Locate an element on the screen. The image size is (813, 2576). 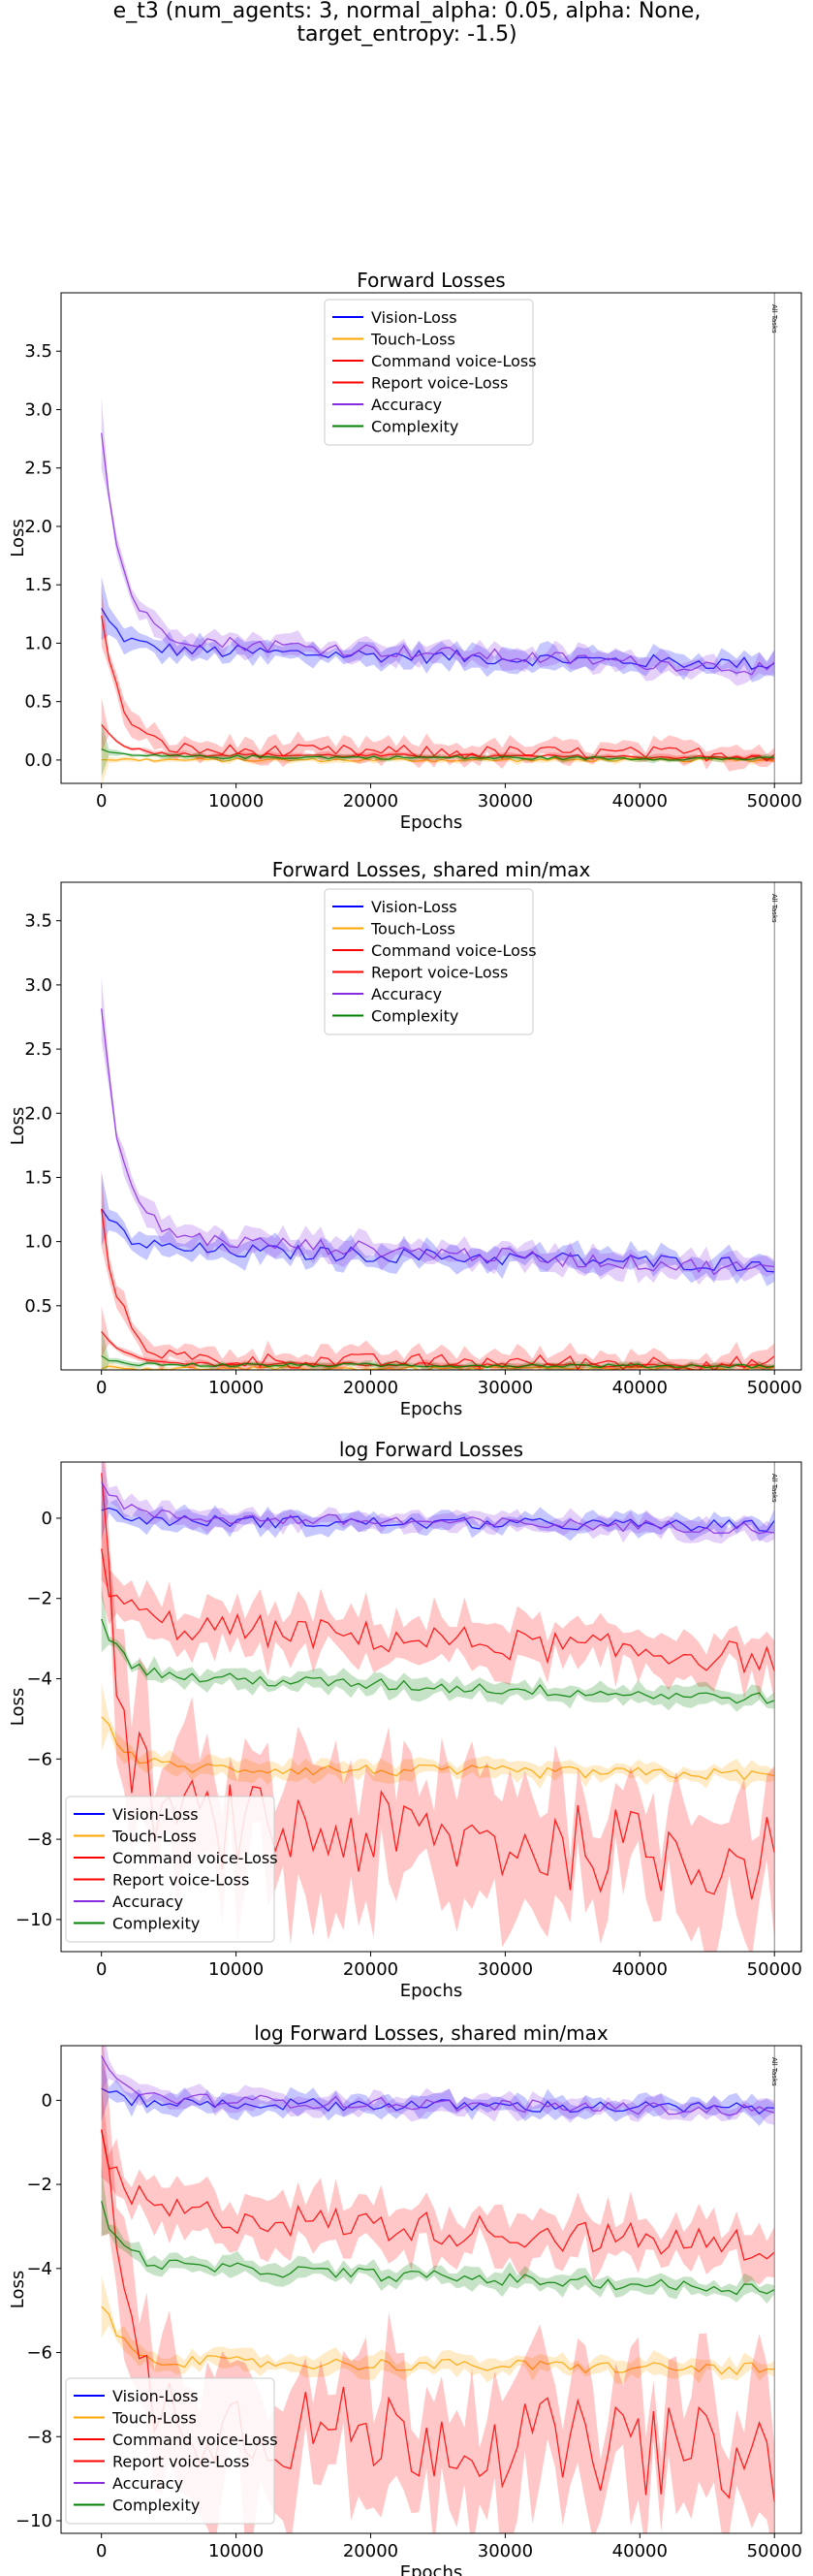
plot-area is located at coordinates (438, 591).